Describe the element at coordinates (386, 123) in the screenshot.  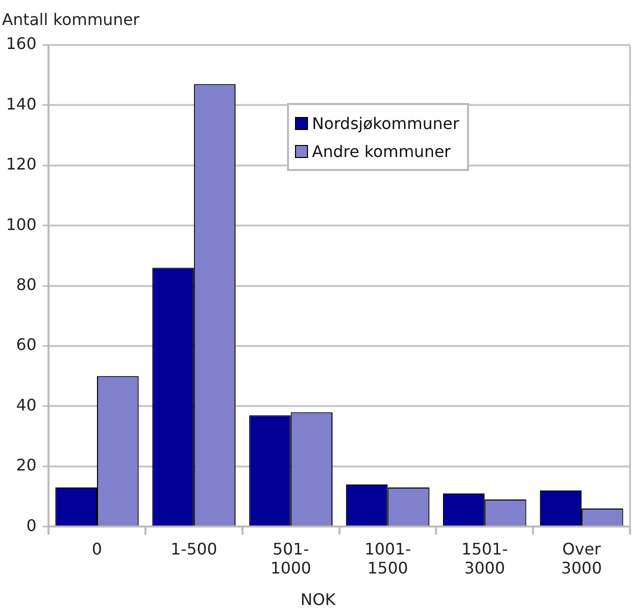
I see `legend-label: Nordsjøkommuner` at that location.